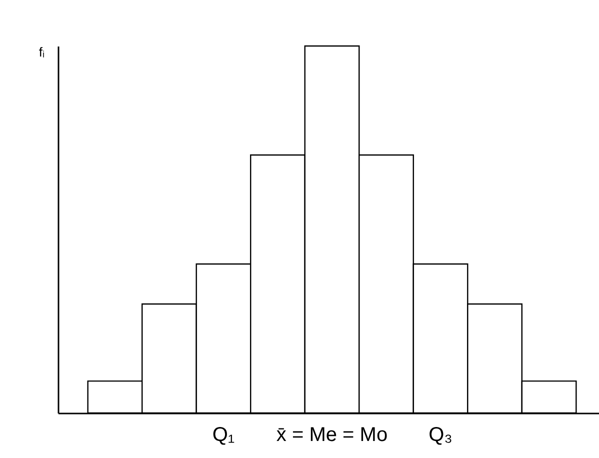 Image resolution: width=599 pixels, height=458 pixels. Describe the element at coordinates (332, 435) in the screenshot. I see `text: x̄ = Me = Mo` at that location.